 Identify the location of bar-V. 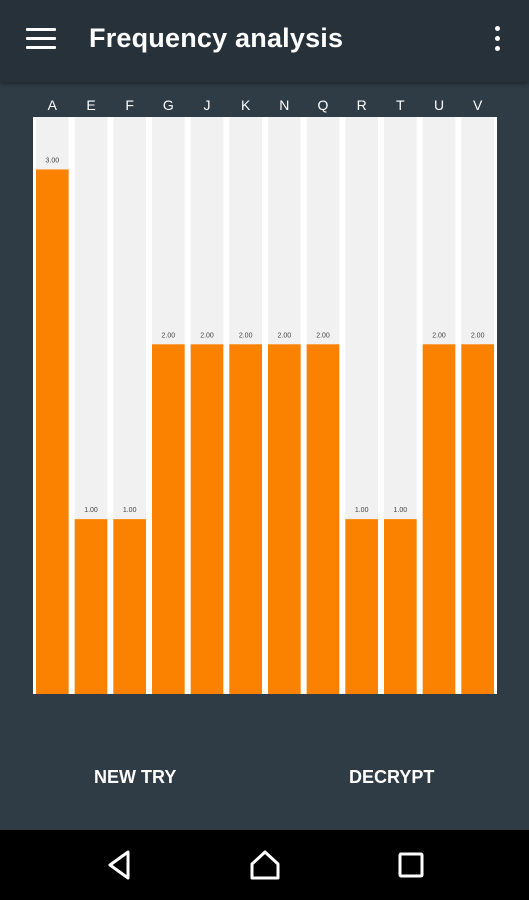
(477, 519).